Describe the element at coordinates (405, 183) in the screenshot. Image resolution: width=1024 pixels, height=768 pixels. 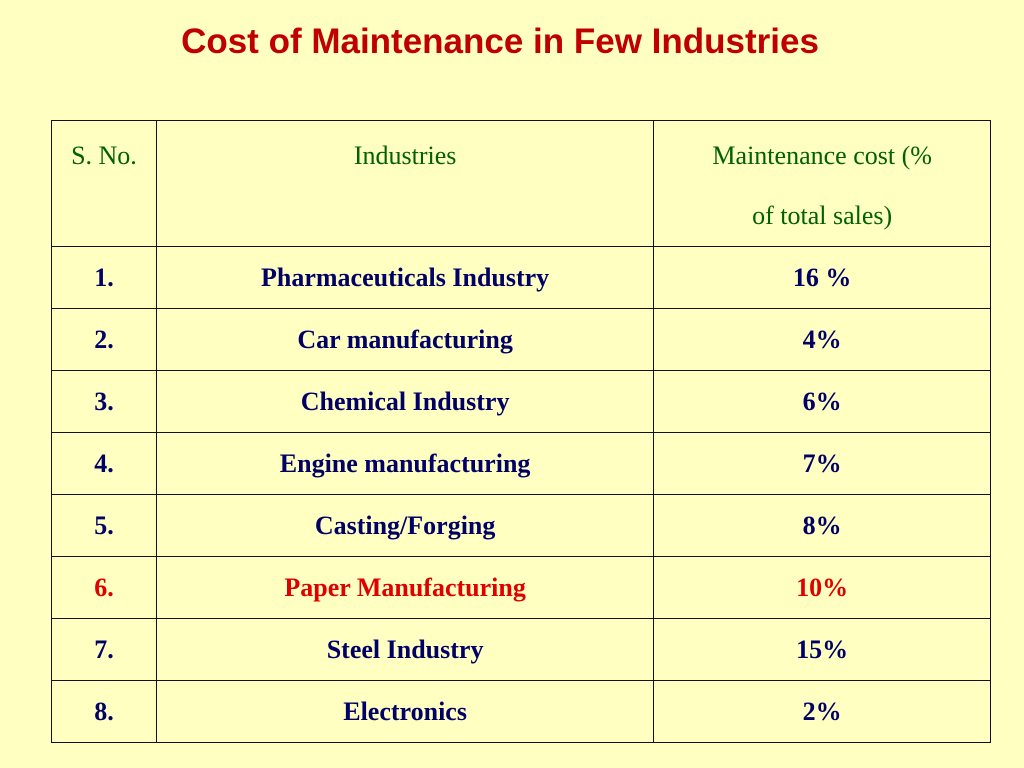
I see `header-industries: Industries` at that location.